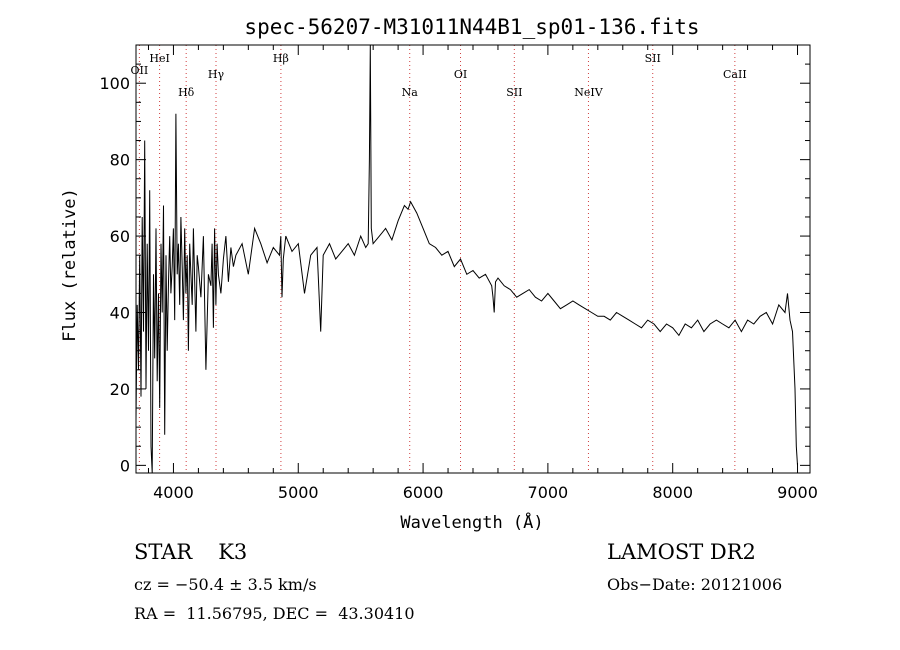 The image size is (900, 650). Describe the element at coordinates (125, 465) in the screenshot. I see `y-tick-label-0: 0` at that location.